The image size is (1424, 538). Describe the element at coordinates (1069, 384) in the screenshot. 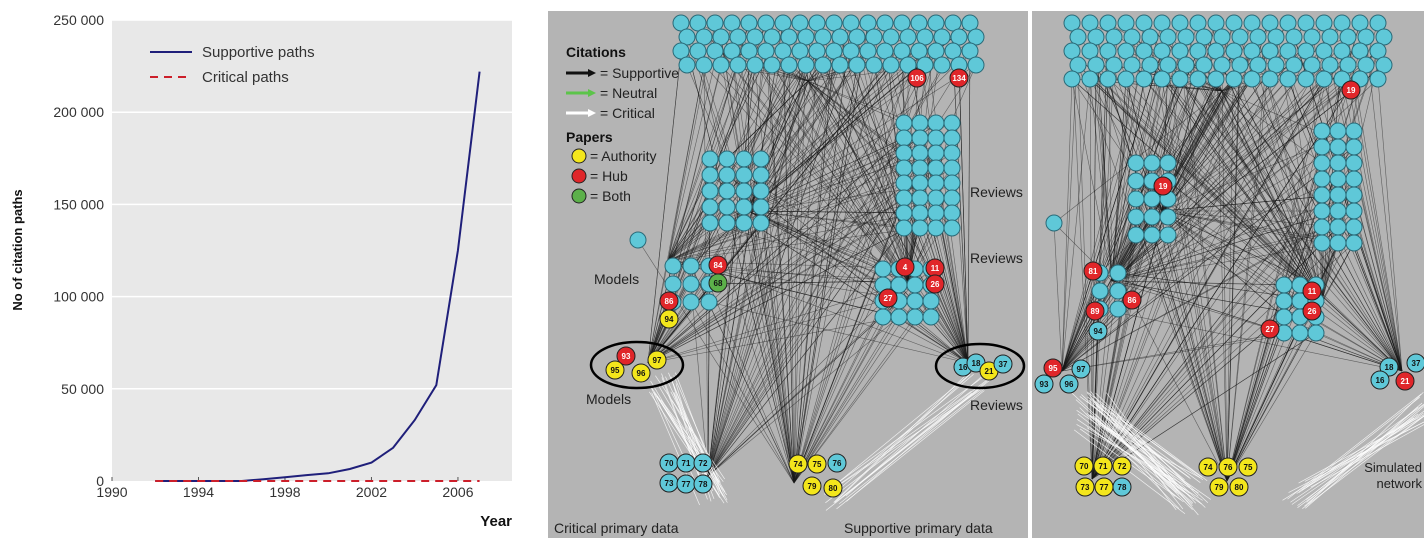

I see `paper-node-label: 96` at that location.